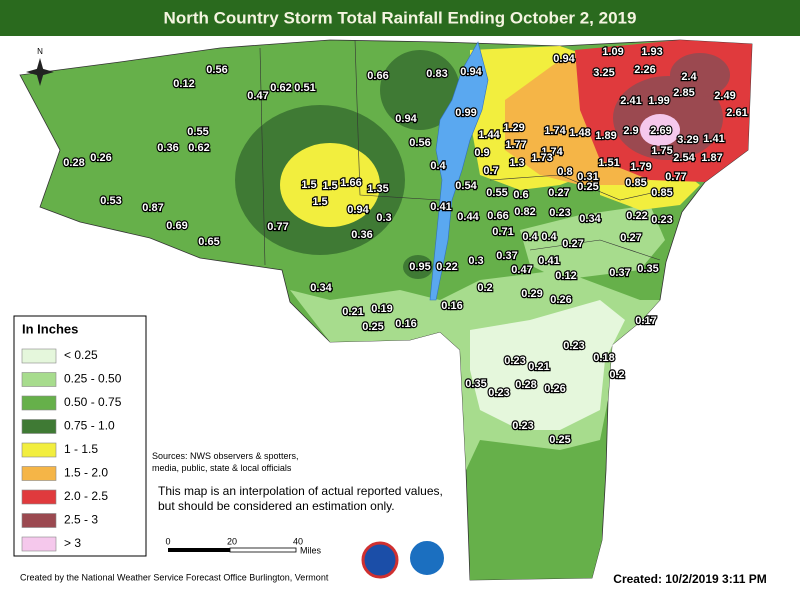 Image resolution: width=800 pixels, height=595 pixels. I want to click on station-value: 2.4, so click(689, 77).